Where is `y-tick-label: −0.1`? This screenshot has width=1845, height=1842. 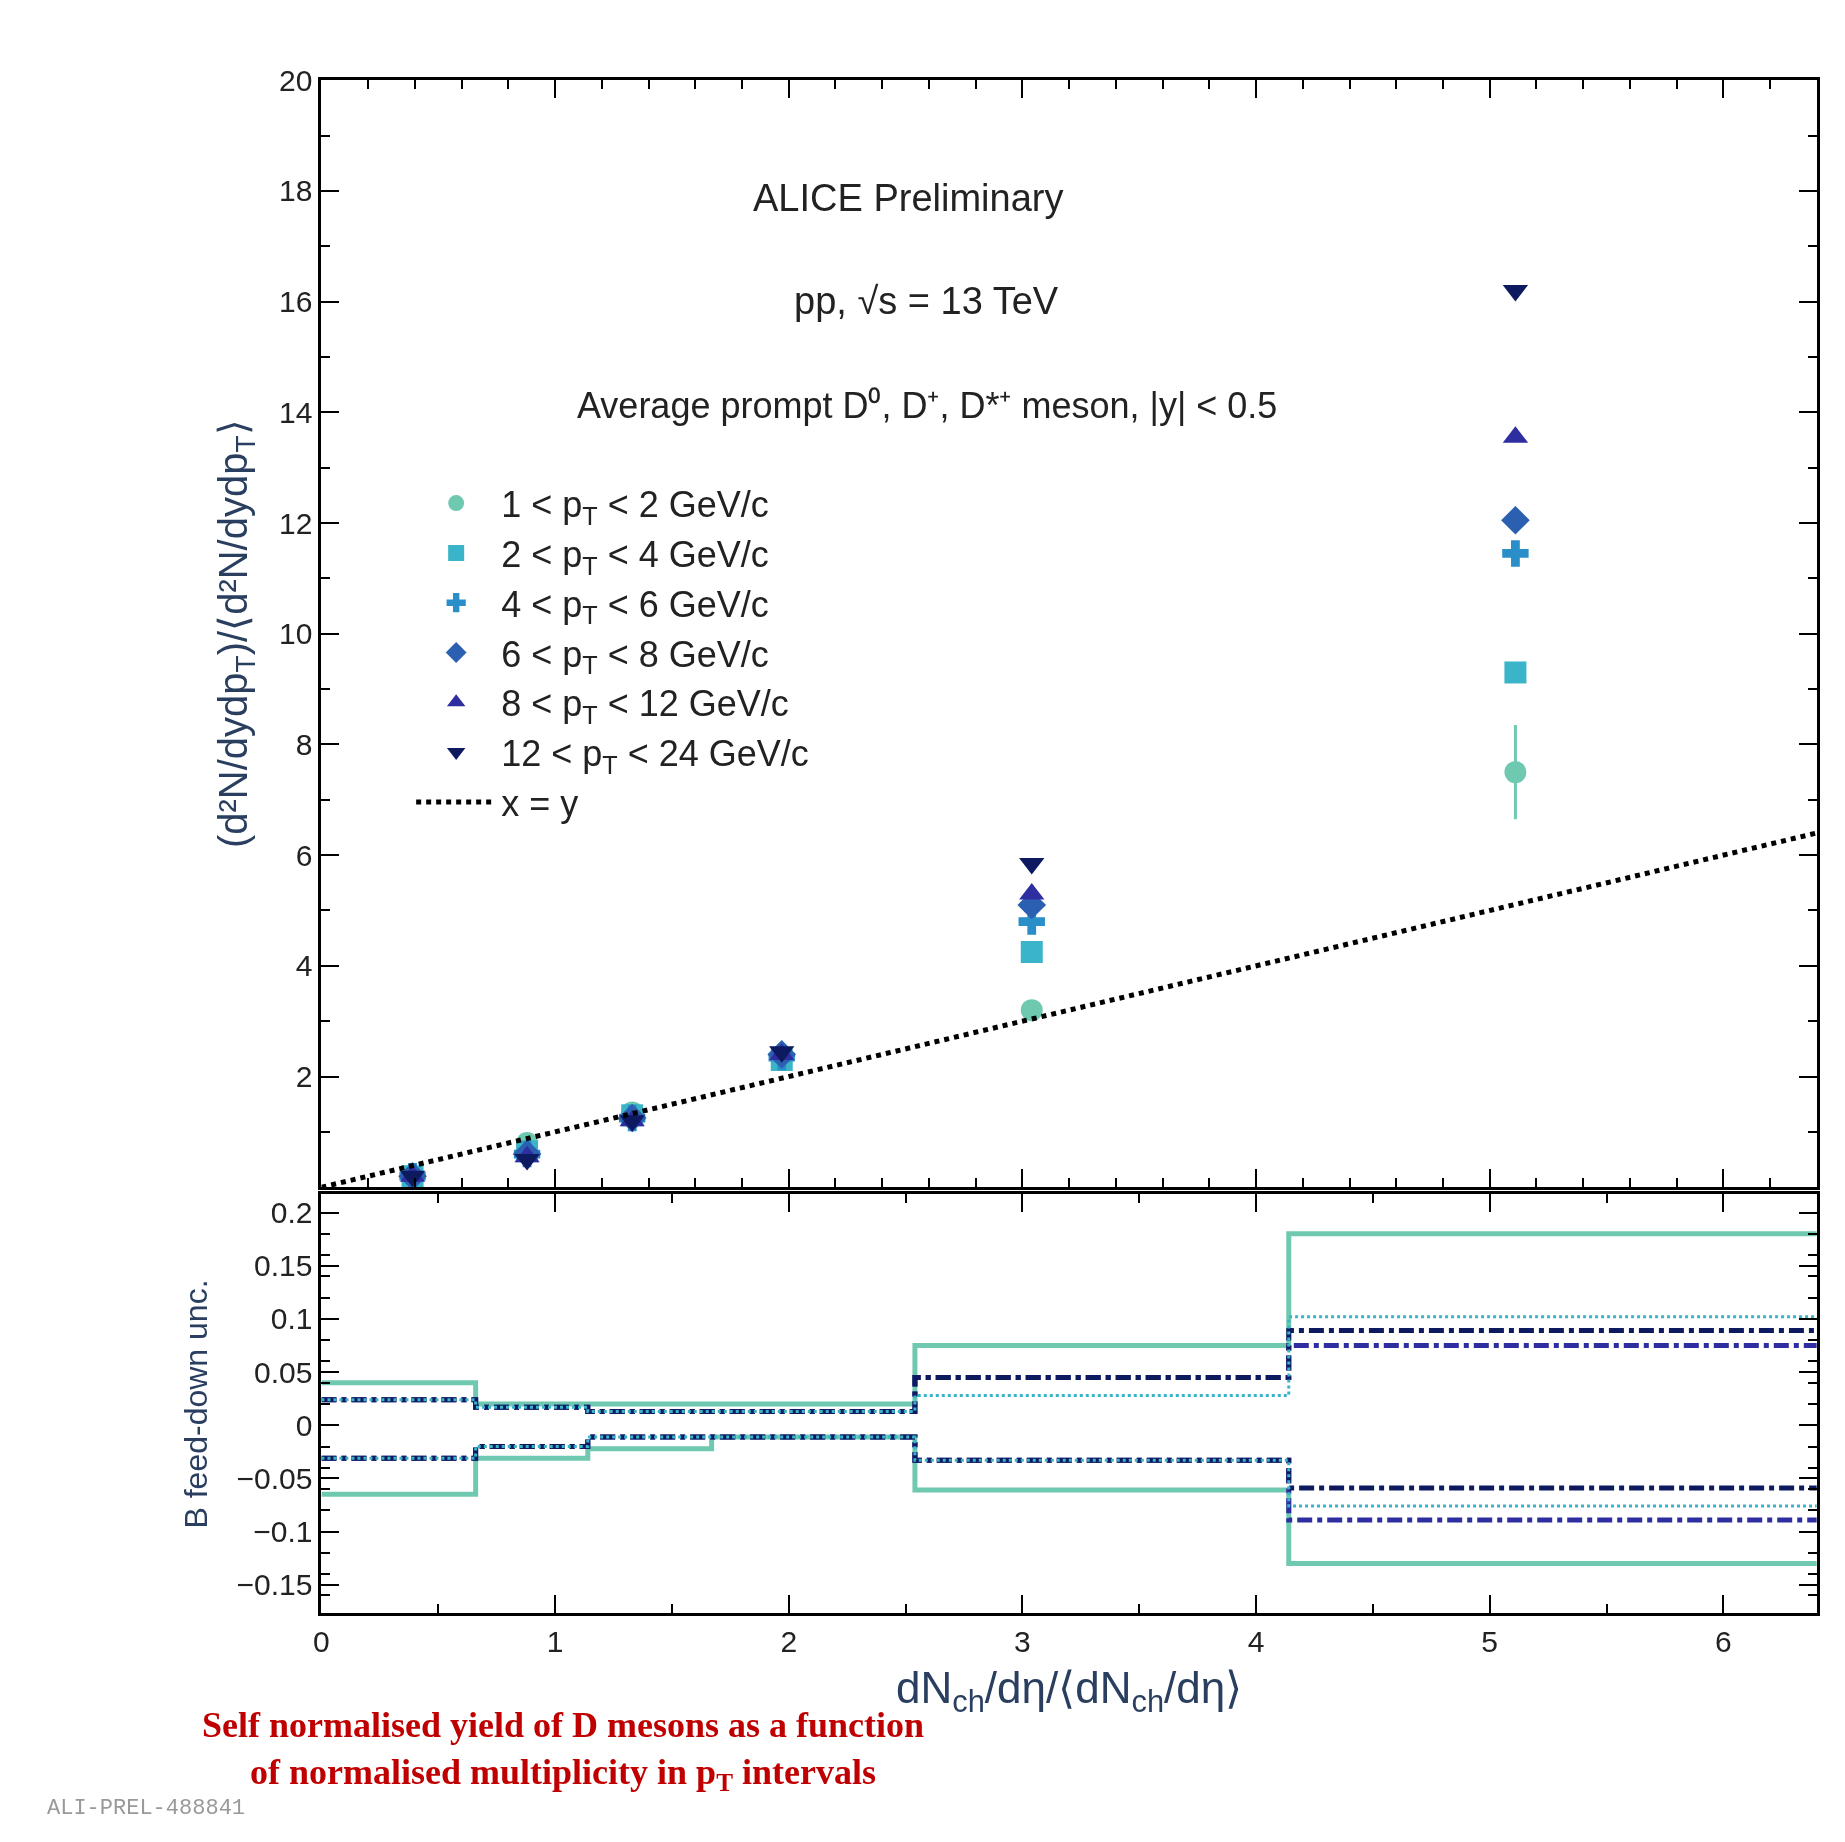 y-tick-label: −0.1 is located at coordinates (283, 1532).